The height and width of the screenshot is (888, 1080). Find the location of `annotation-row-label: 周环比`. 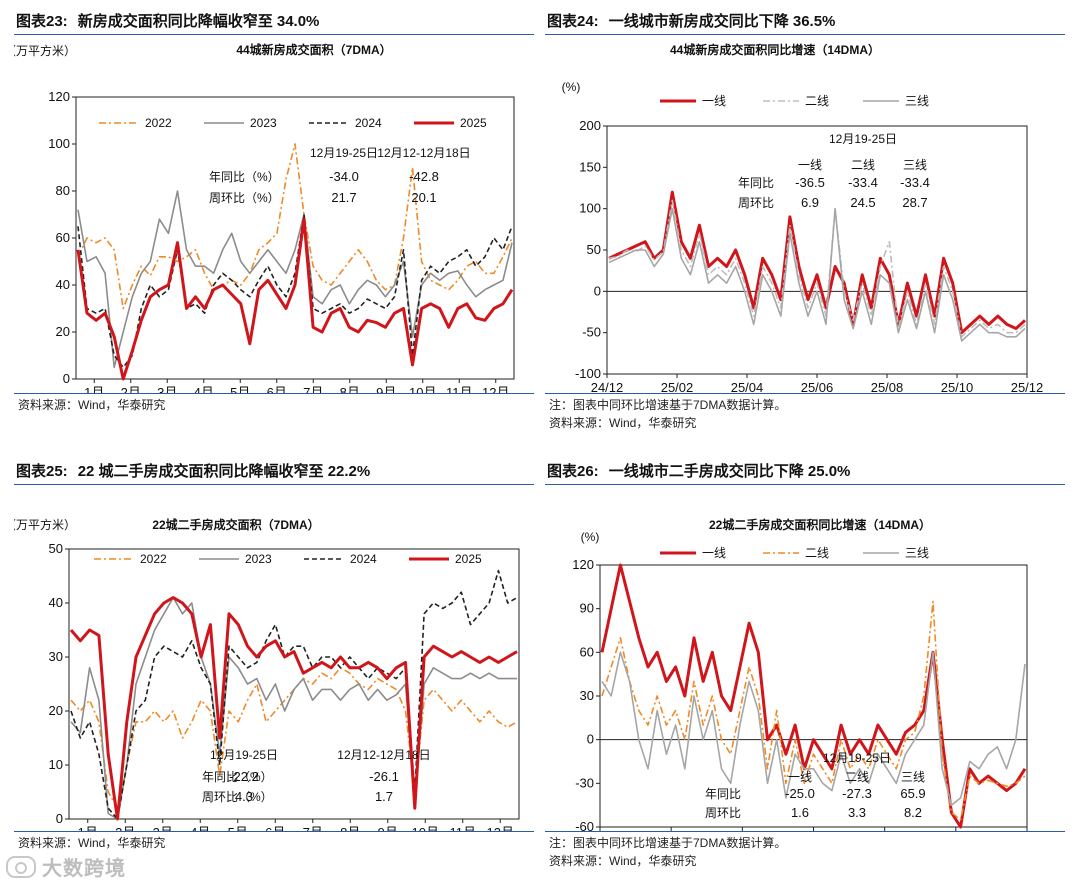

annotation-row-label: 周环比 is located at coordinates (723, 813).